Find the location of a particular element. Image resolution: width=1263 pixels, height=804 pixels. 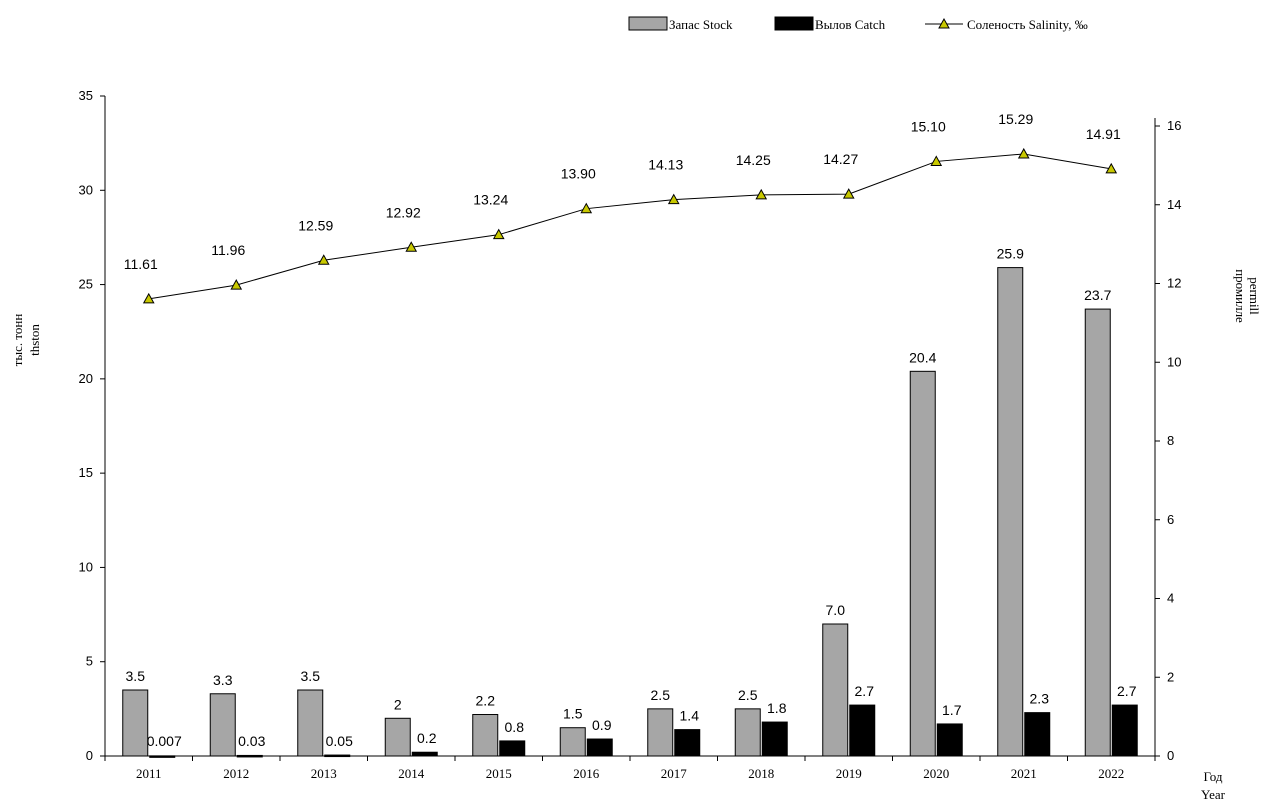

x-axis-tick-label: 2021 is located at coordinates (1024, 773).